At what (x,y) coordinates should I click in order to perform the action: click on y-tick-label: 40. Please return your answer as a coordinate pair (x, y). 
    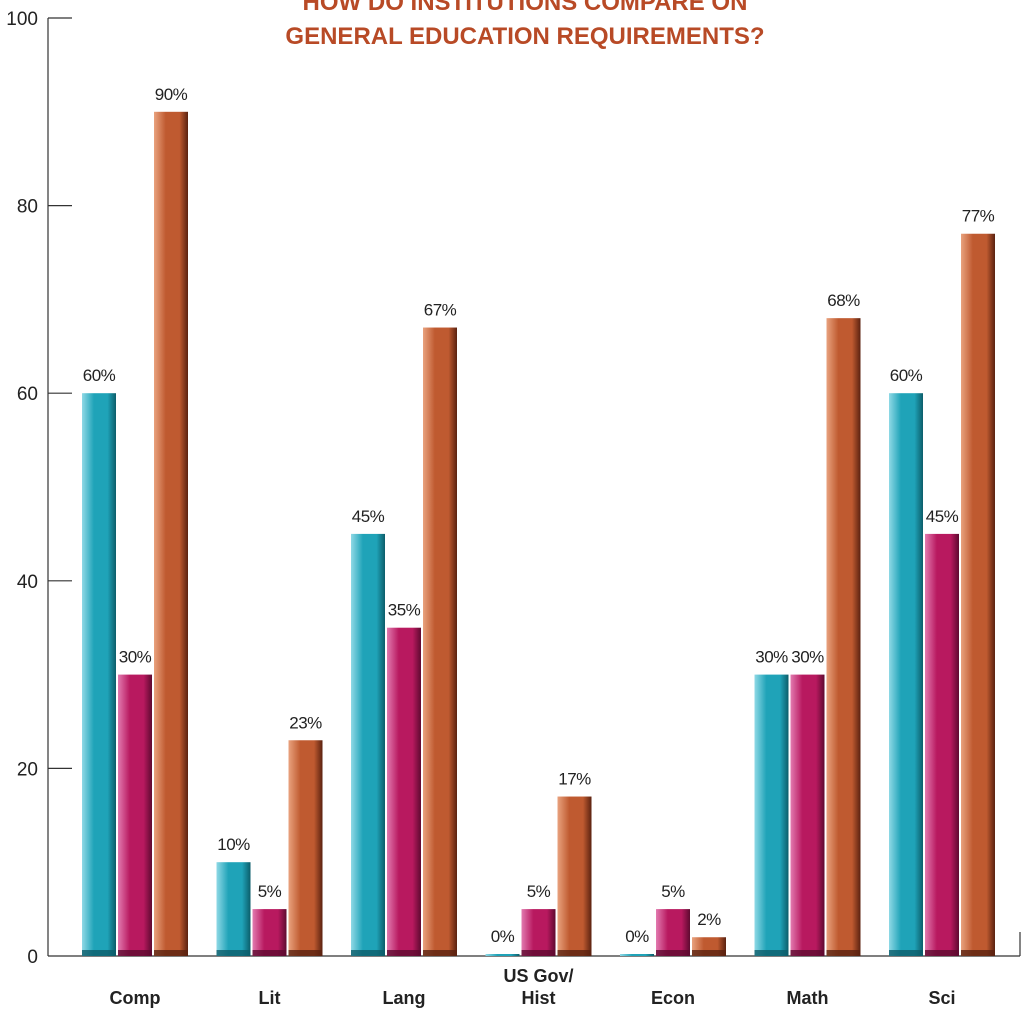
    Looking at the image, I should click on (27, 582).